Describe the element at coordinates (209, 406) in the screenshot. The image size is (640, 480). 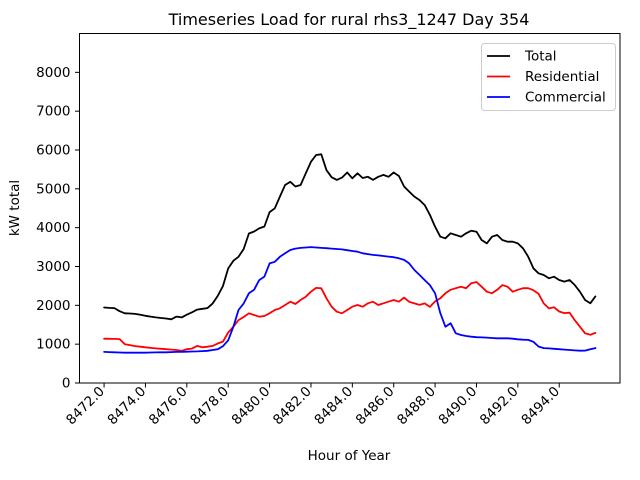
I see `x-tick-label: 8478.0` at that location.